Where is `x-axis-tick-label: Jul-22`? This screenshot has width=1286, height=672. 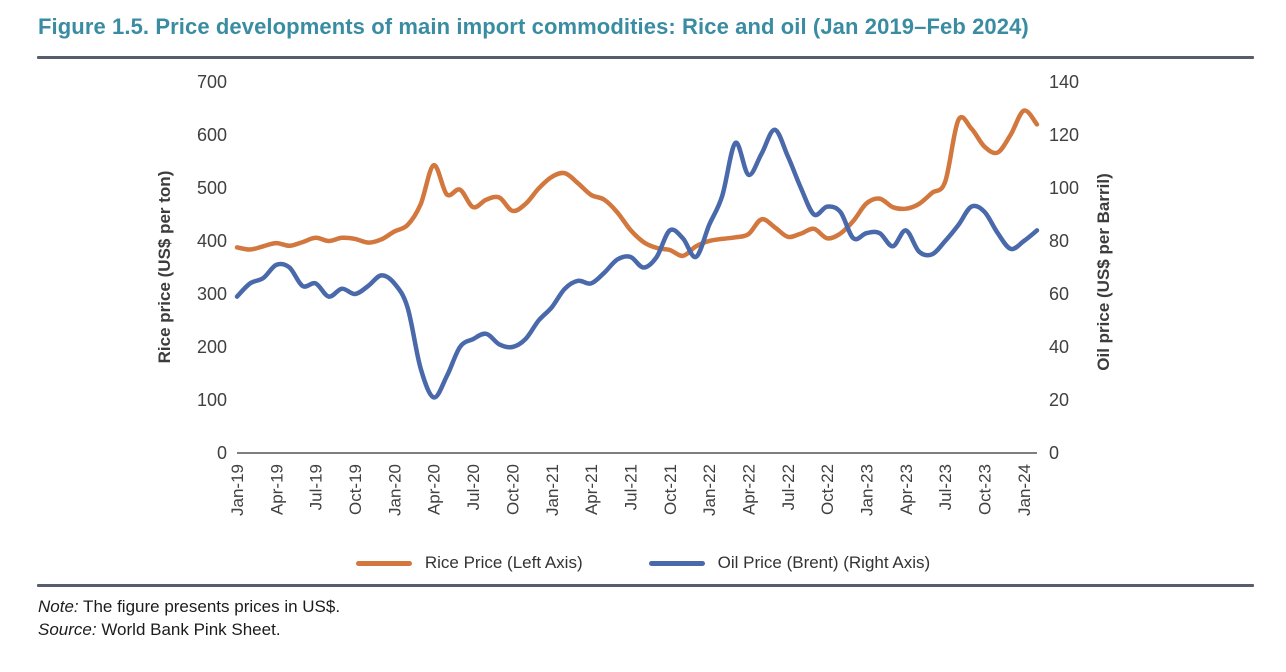
x-axis-tick-label: Jul-22 is located at coordinates (788, 487).